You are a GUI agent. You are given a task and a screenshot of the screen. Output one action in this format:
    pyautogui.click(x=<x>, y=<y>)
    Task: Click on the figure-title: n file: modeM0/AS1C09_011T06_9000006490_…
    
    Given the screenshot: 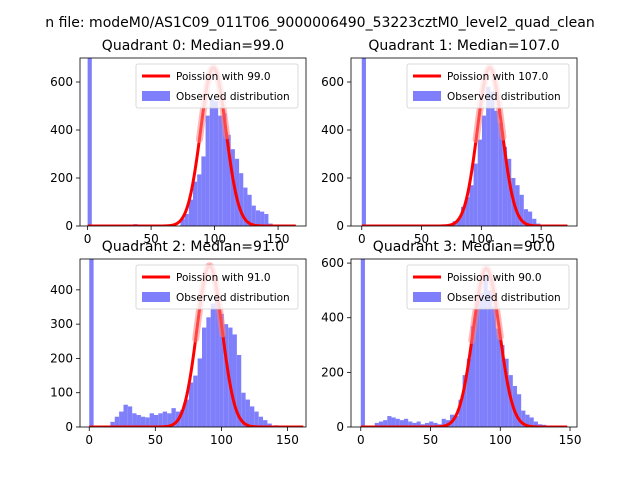 What is the action you would take?
    pyautogui.click(x=319, y=23)
    